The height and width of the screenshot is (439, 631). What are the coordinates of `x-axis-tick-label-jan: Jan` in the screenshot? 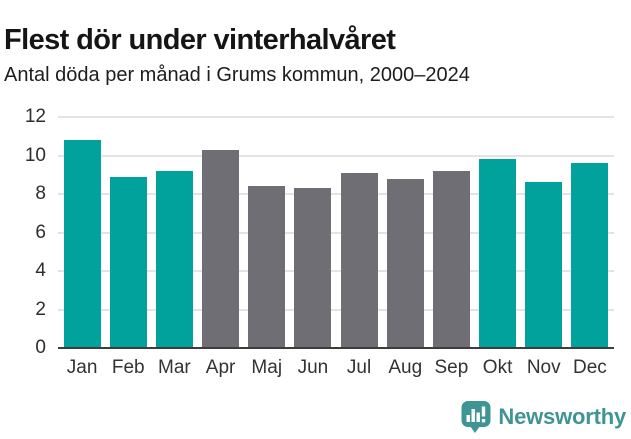 It's located at (82, 367).